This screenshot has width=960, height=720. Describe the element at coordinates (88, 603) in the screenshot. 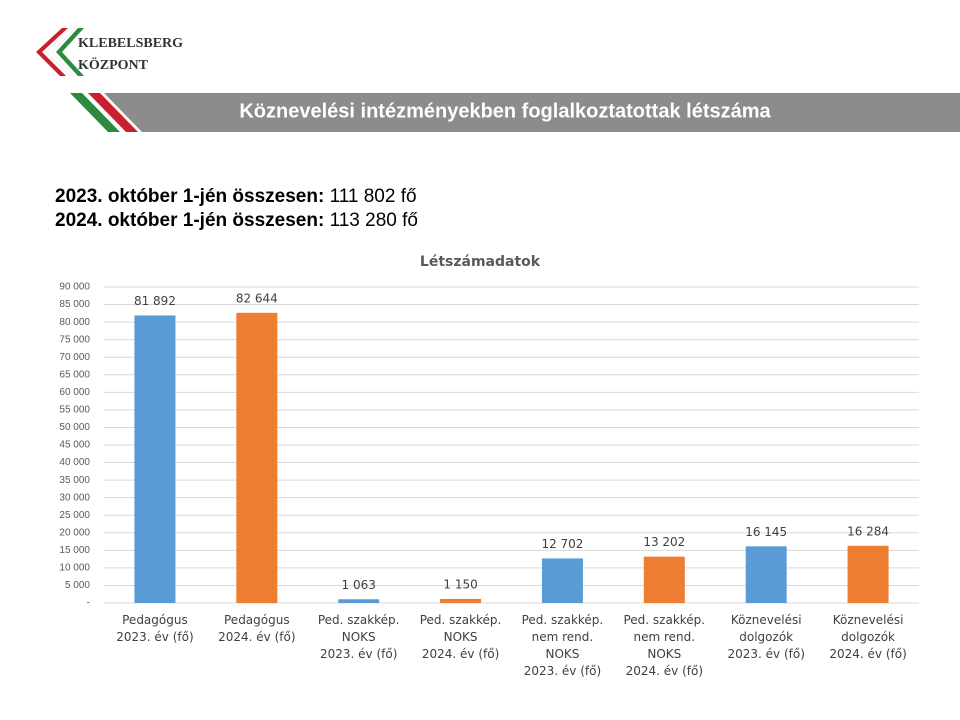

I see `y-tick-label: -` at that location.